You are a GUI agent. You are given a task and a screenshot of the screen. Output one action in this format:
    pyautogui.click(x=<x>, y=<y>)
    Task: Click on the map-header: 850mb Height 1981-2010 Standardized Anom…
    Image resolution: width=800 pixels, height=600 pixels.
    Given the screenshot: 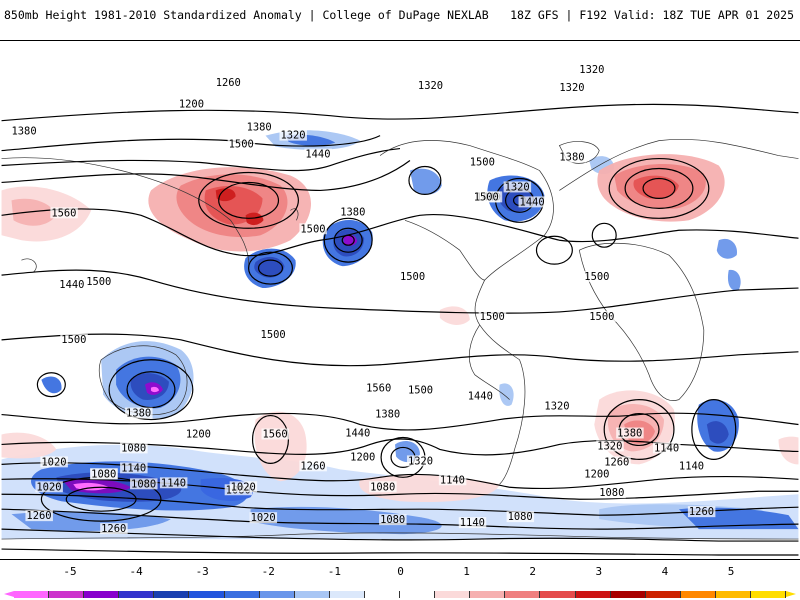 What is the action you would take?
    pyautogui.click(x=400, y=20)
    